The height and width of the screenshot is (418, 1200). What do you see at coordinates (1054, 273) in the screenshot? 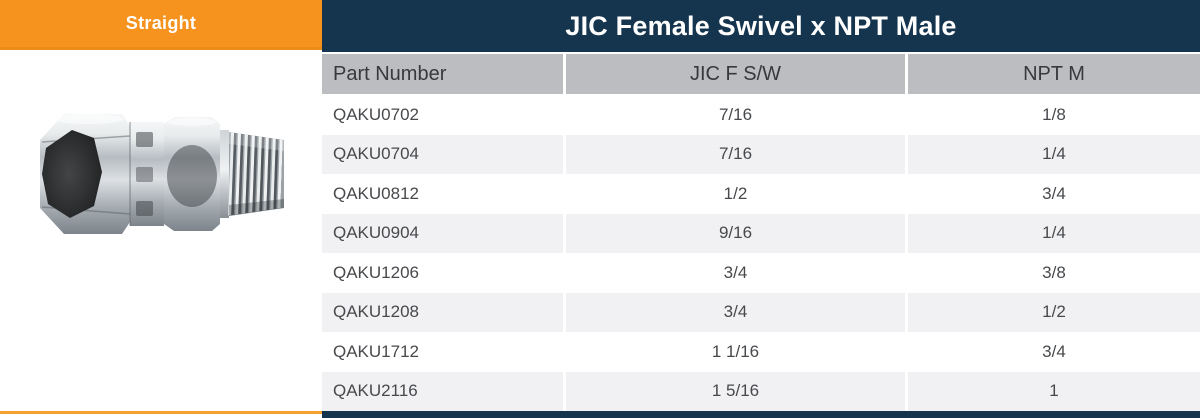
I see `npt-size-cell: 3/8` at bounding box center [1054, 273].